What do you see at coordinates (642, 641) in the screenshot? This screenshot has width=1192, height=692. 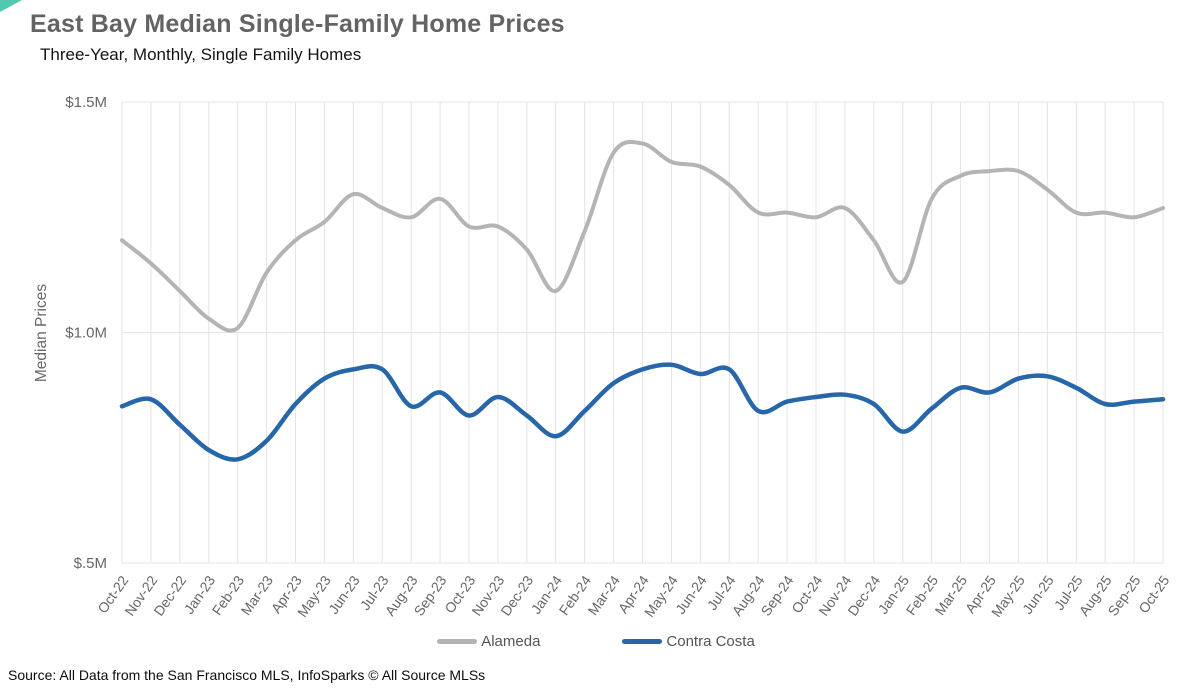 I see `contra-costa-line-swatch` at bounding box center [642, 641].